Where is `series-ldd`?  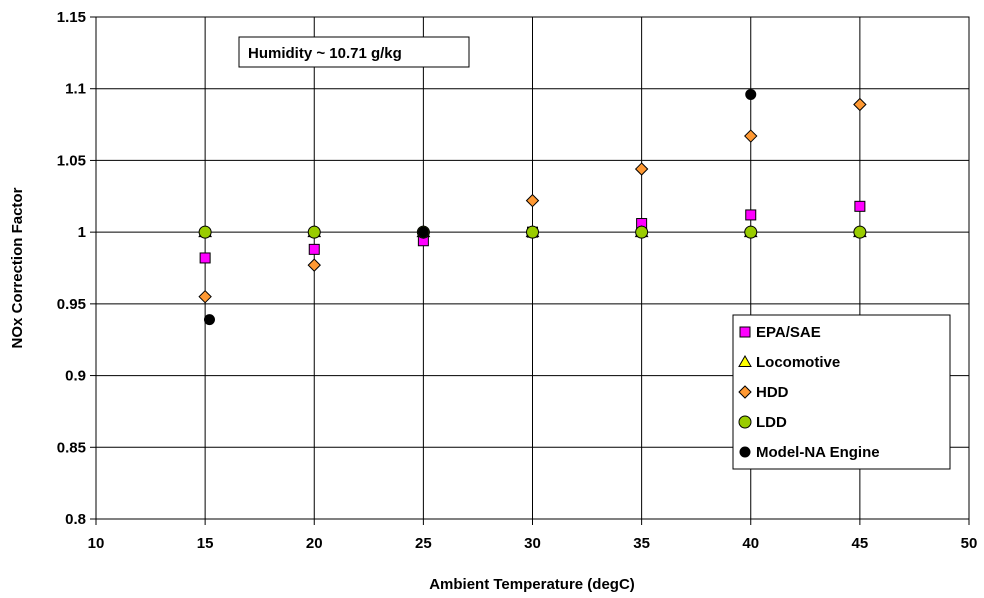 series-ldd is located at coordinates (532, 232).